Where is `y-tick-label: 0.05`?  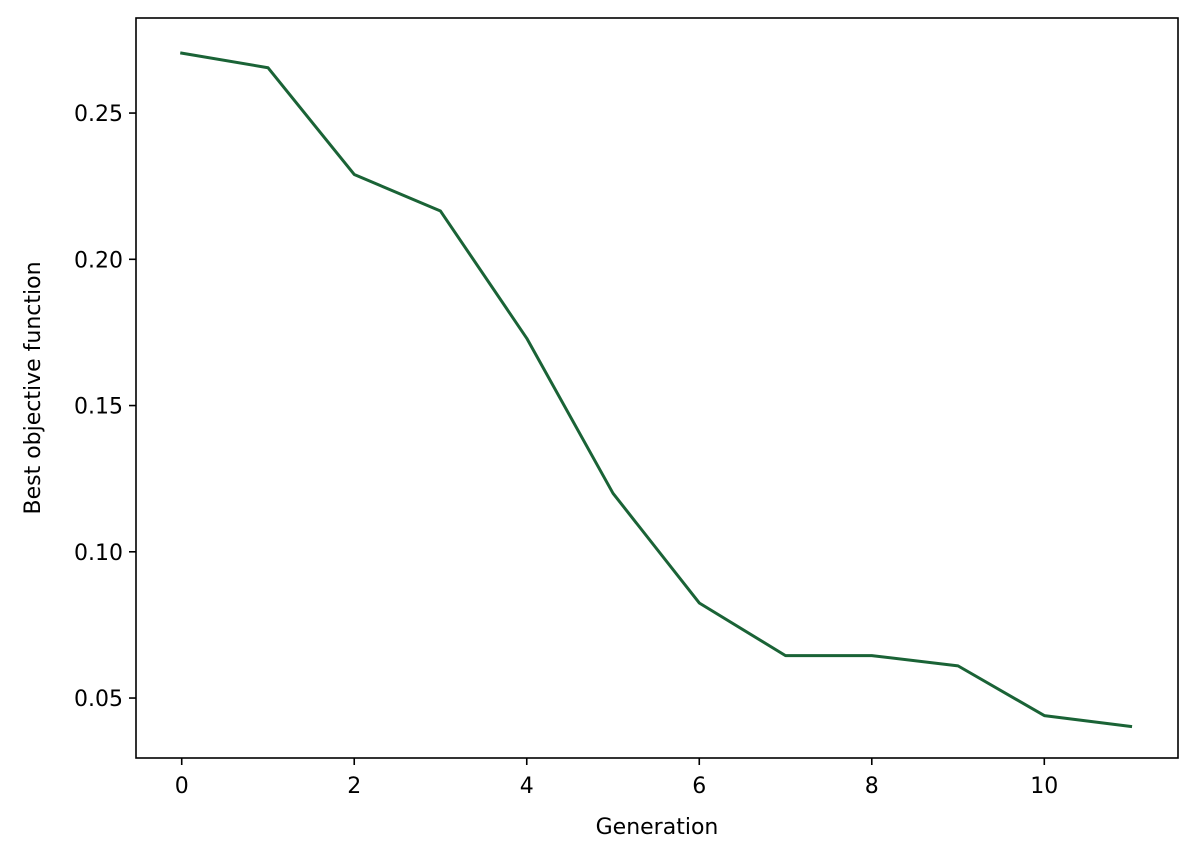 y-tick-label: 0.05 is located at coordinates (98, 699).